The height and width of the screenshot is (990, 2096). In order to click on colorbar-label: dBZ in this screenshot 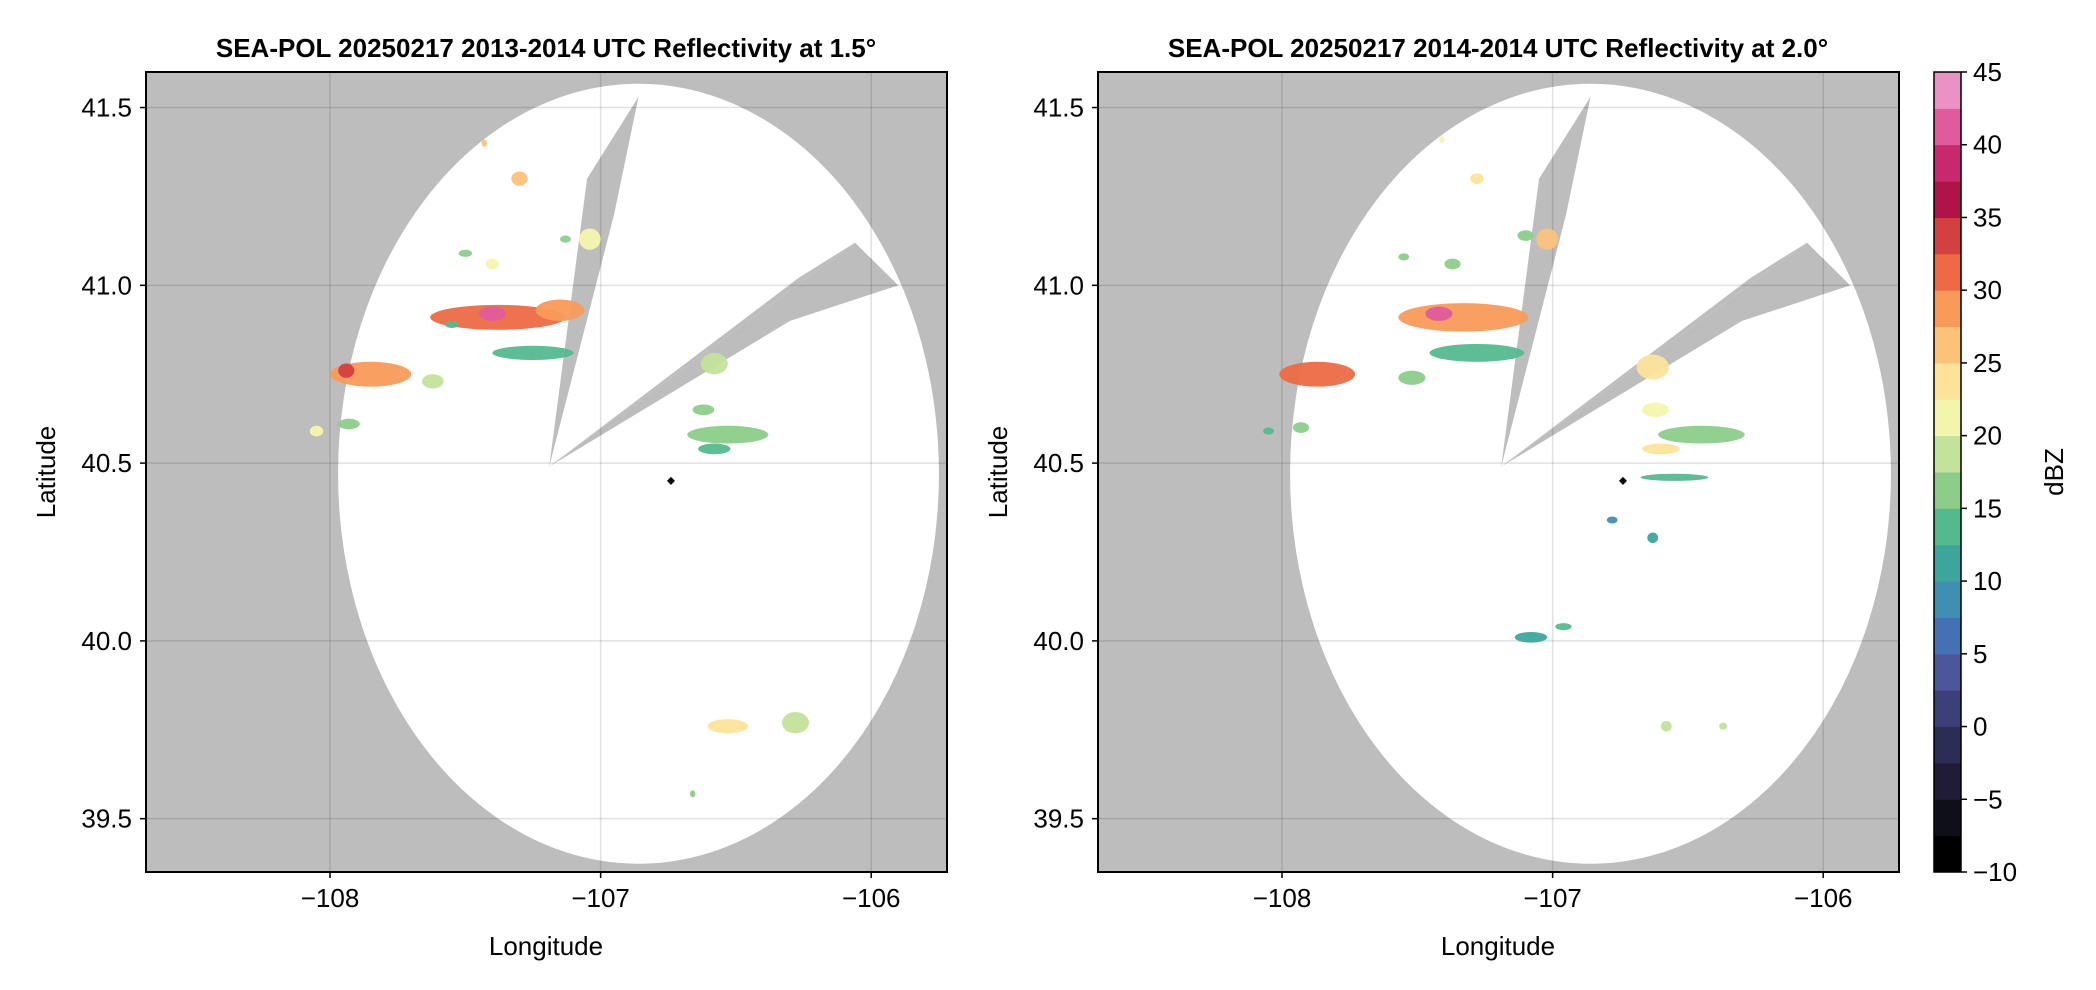, I will do `click(2054, 472)`.